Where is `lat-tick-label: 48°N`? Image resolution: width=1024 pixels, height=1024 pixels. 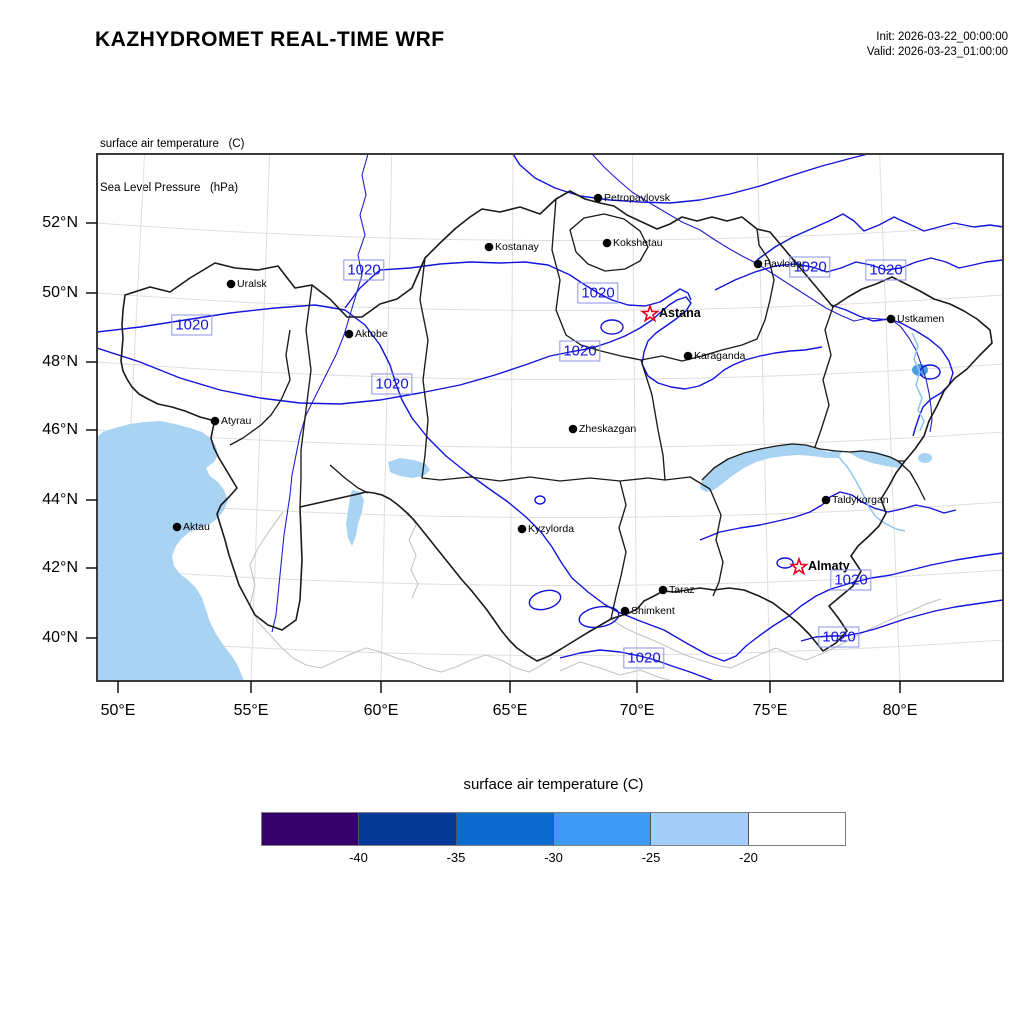 lat-tick-label: 48°N is located at coordinates (60, 361).